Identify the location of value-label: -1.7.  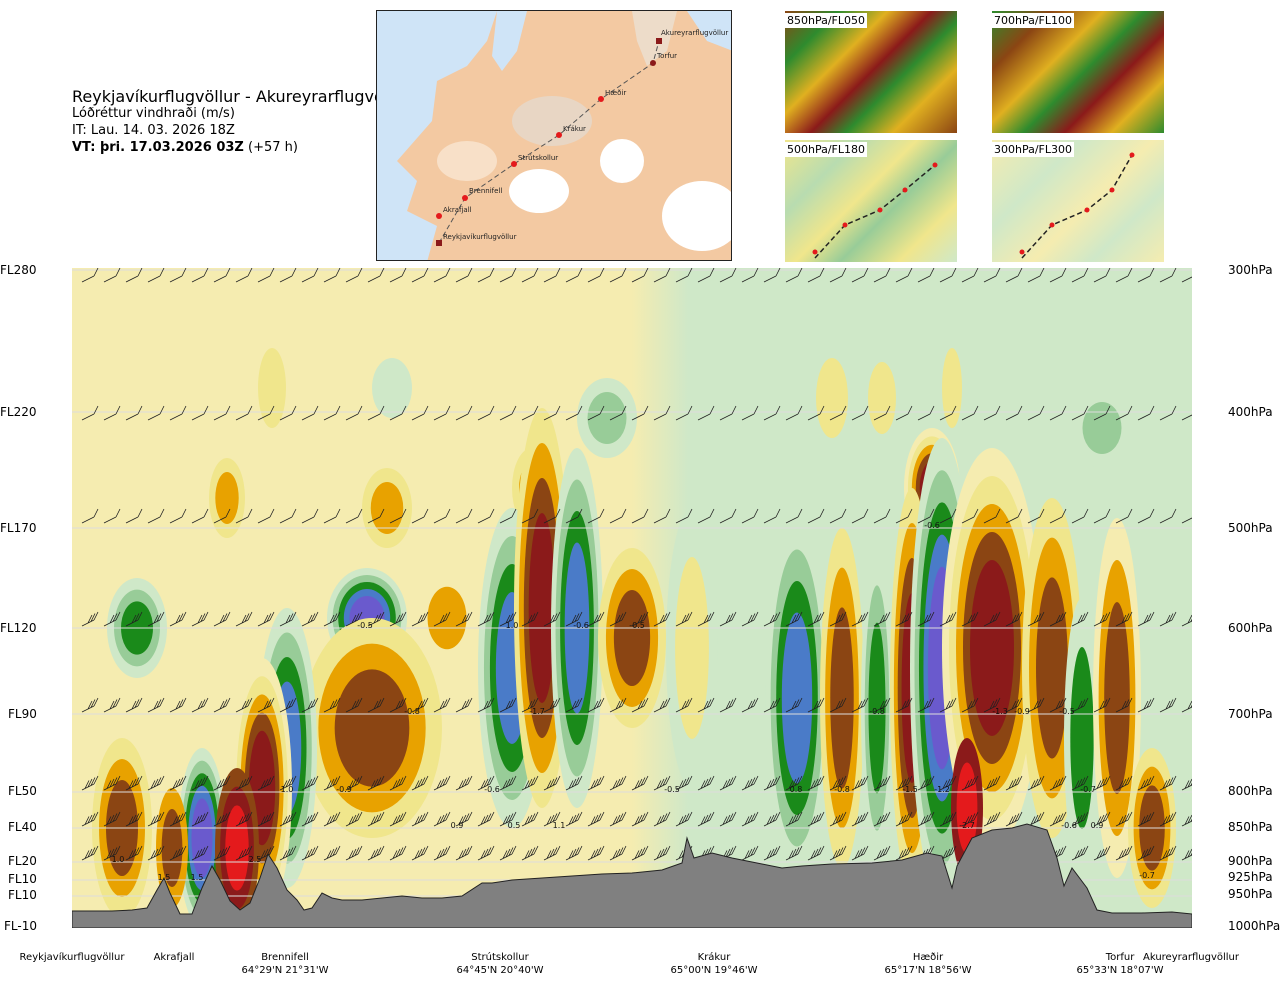
(537, 711).